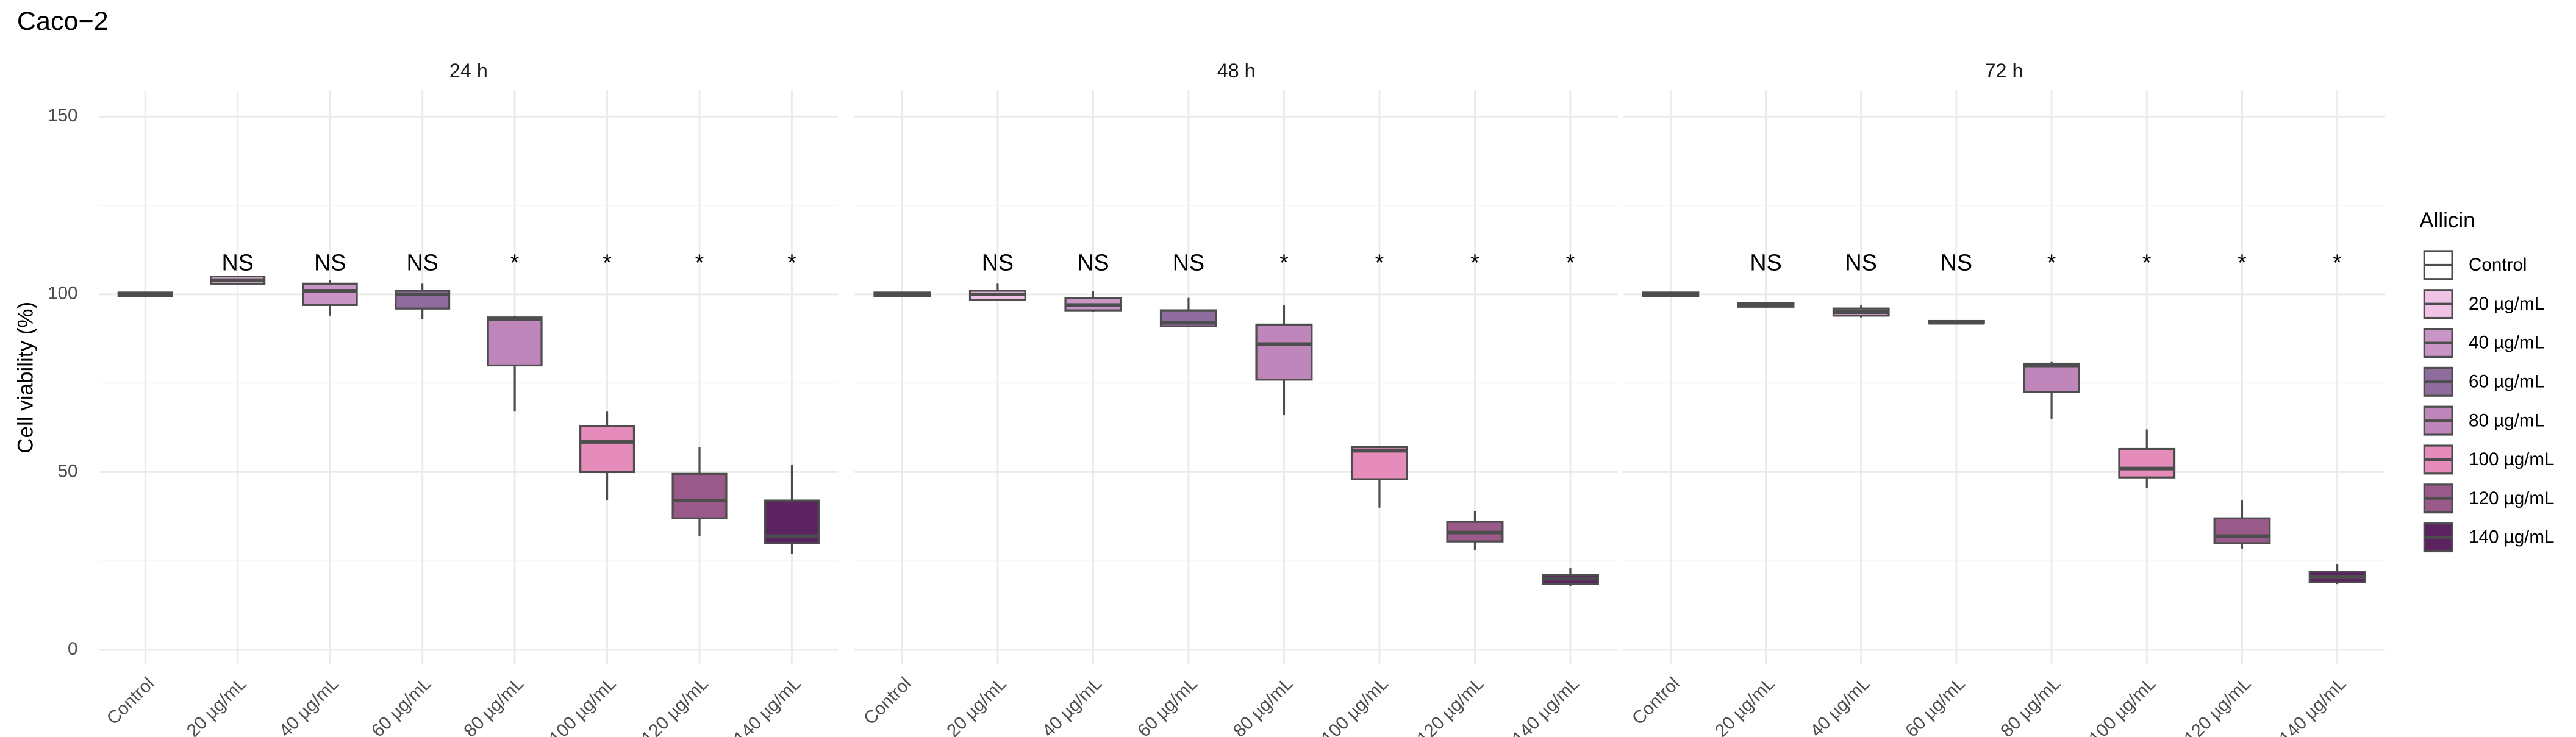 The width and height of the screenshot is (2576, 737). What do you see at coordinates (1236, 71) in the screenshot?
I see `facet-title: 48 h` at bounding box center [1236, 71].